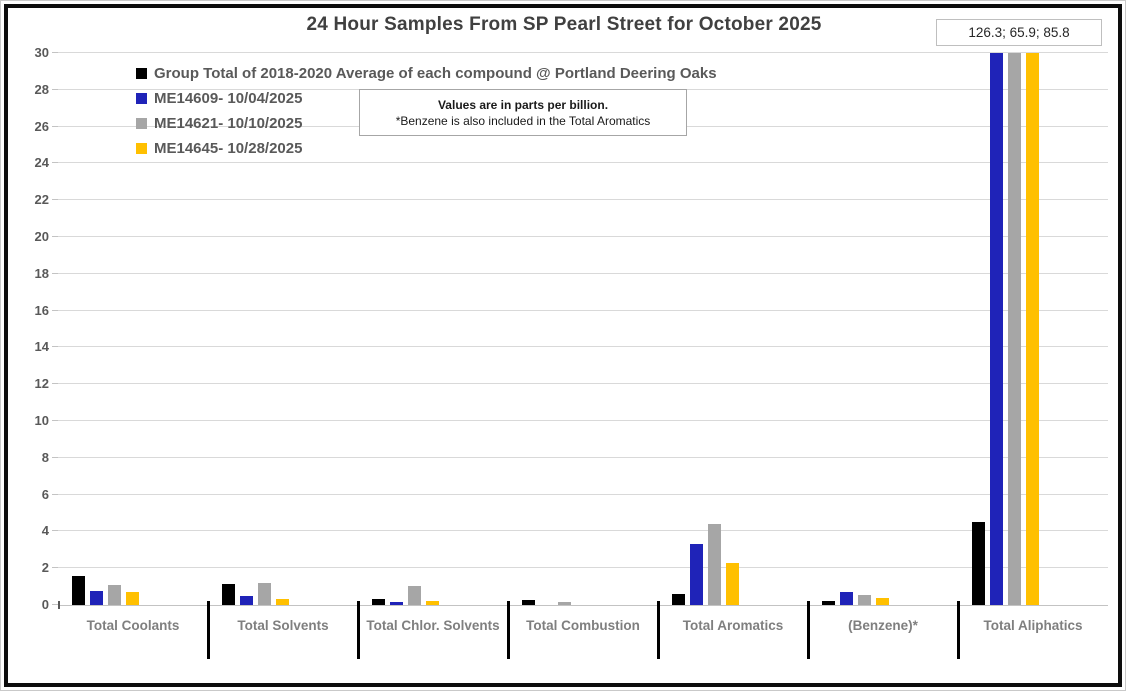 The width and height of the screenshot is (1126, 691). What do you see at coordinates (283, 625) in the screenshot?
I see `category-label: Total Solvents` at bounding box center [283, 625].